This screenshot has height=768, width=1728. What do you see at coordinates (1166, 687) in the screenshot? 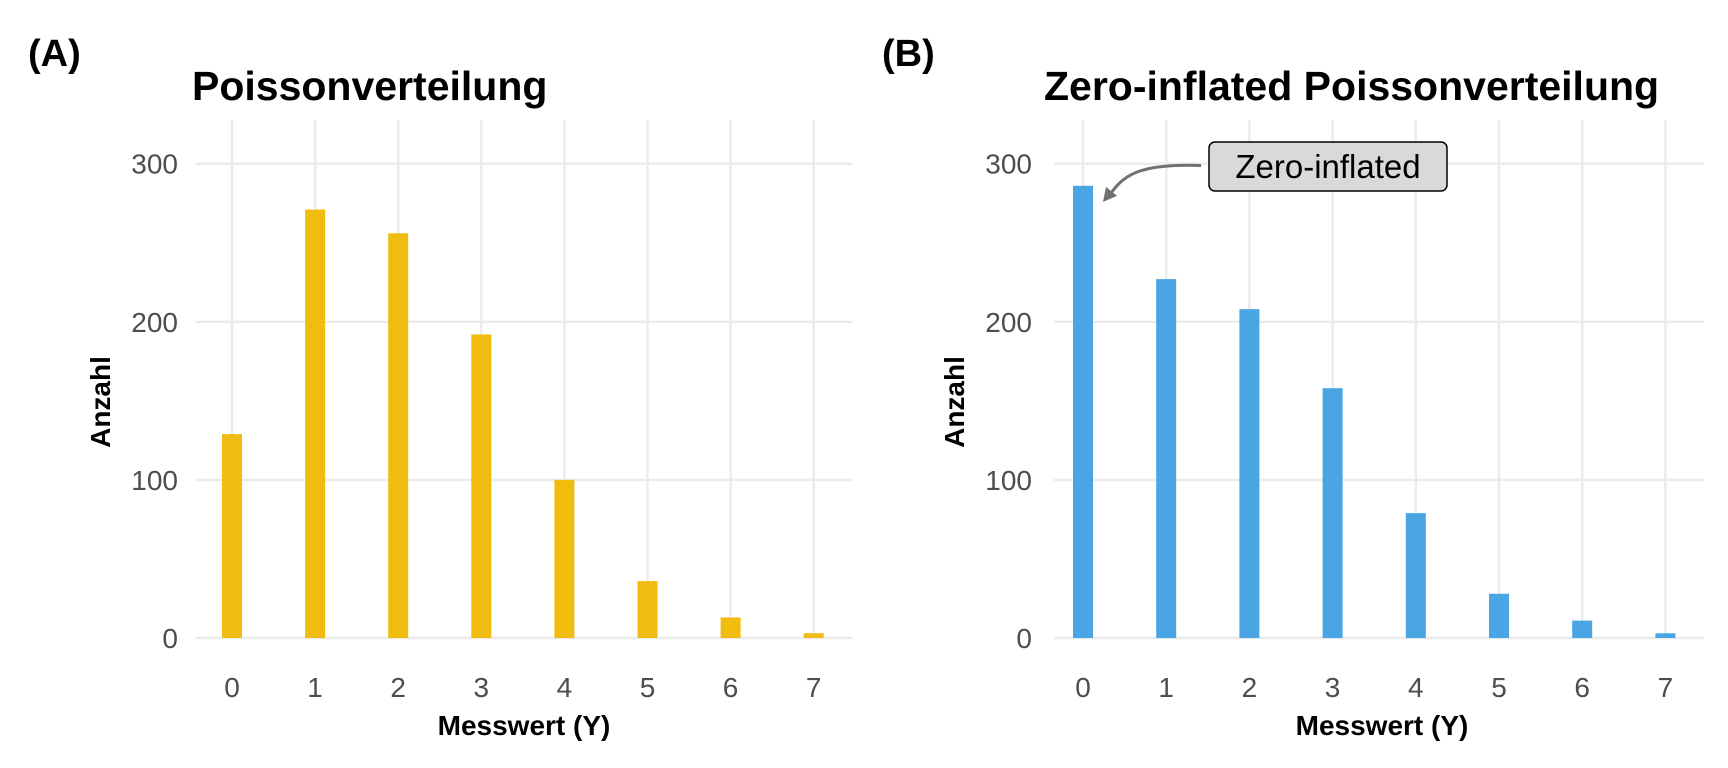
I see `x-tick-label-b: 1` at bounding box center [1166, 687].